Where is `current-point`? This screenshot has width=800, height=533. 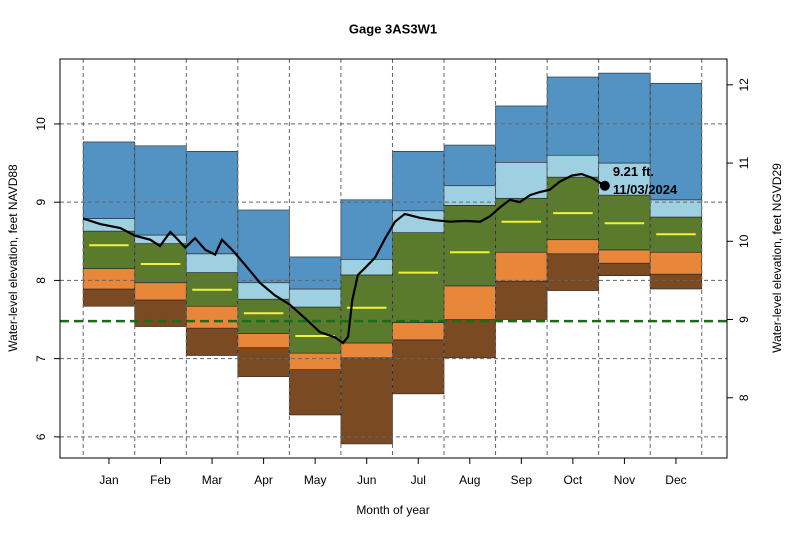
current-point is located at coordinates (604, 185).